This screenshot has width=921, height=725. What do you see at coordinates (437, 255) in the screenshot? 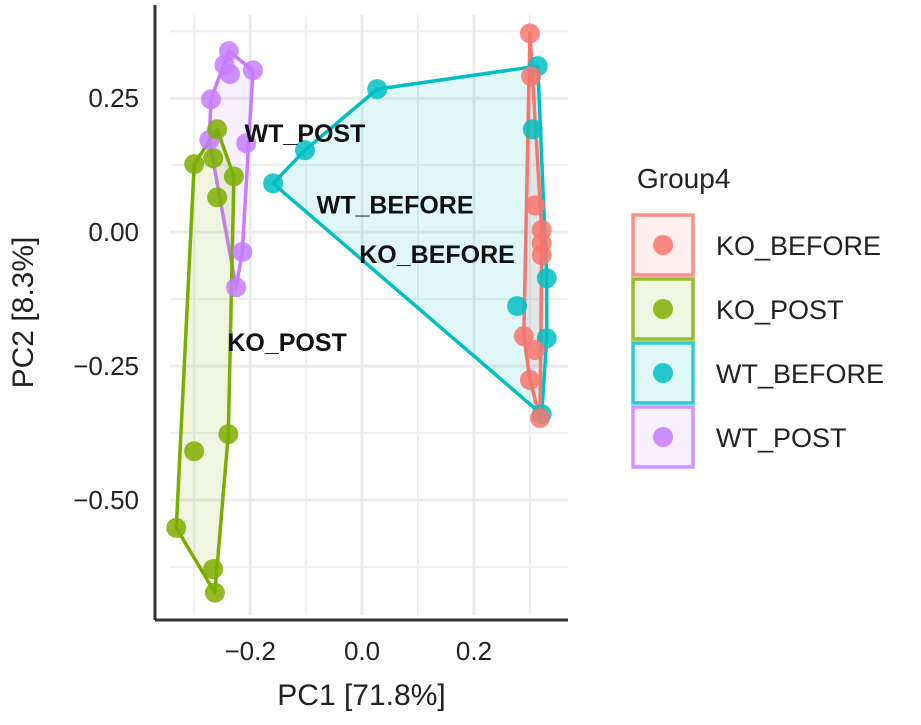
I see `group-label-ko-before: KO_BEFORE` at bounding box center [437, 255].